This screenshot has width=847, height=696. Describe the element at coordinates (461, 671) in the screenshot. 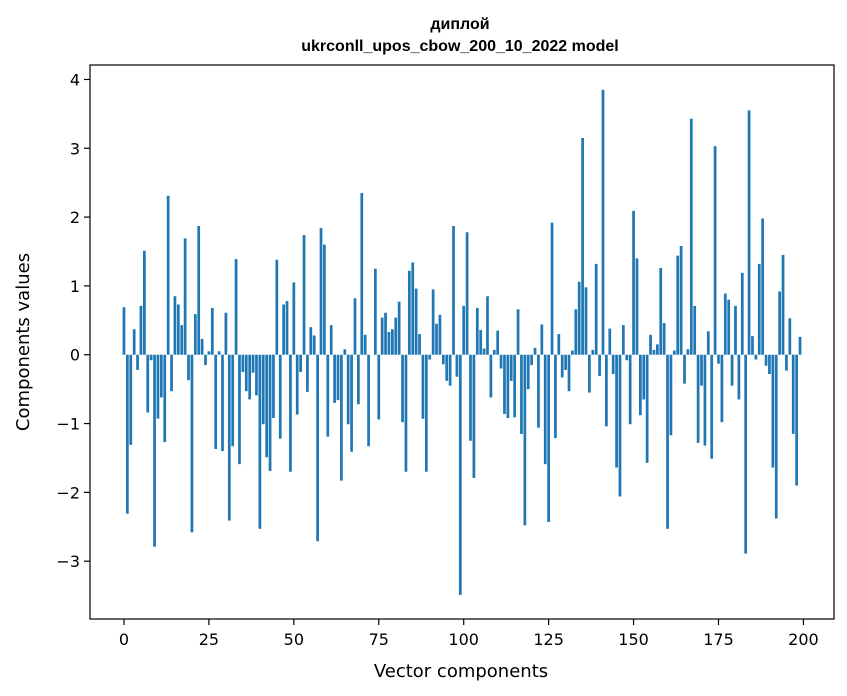

I see `x-axis-label: Vector components` at that location.